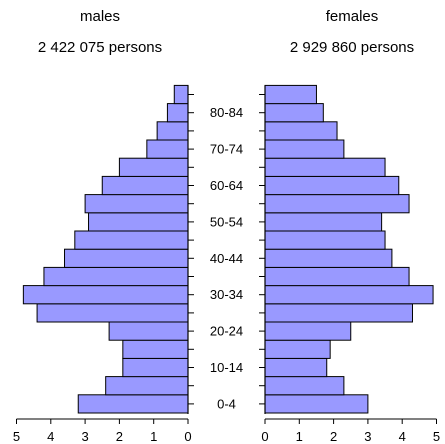 The image size is (445, 444). Describe the element at coordinates (226, 185) in the screenshot. I see `age-label-60-64: 60-64` at that location.